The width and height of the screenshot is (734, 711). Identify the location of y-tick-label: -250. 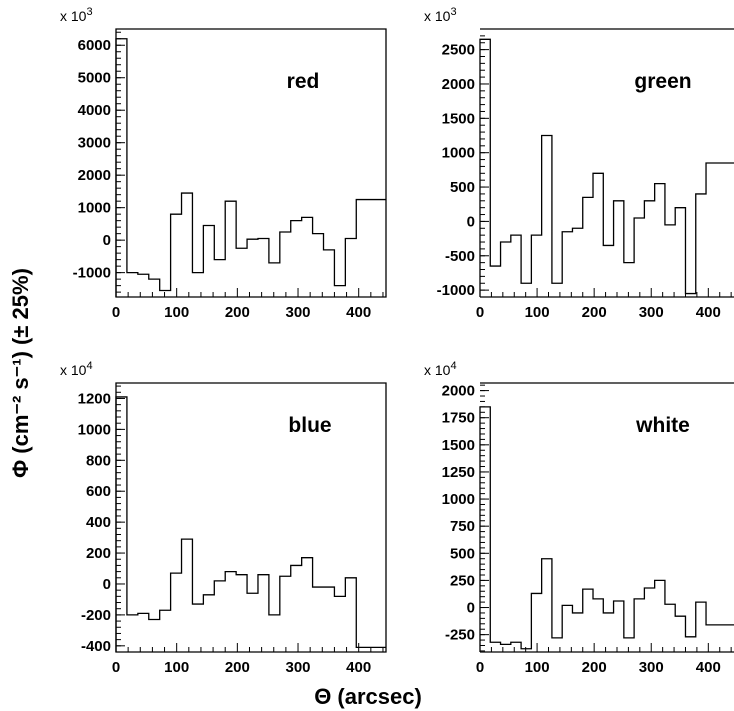
(460, 635).